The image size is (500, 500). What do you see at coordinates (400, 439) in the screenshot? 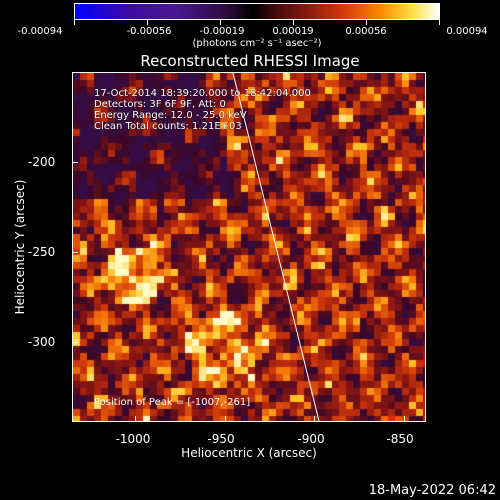
I see `x-tick-label: -850` at bounding box center [400, 439].